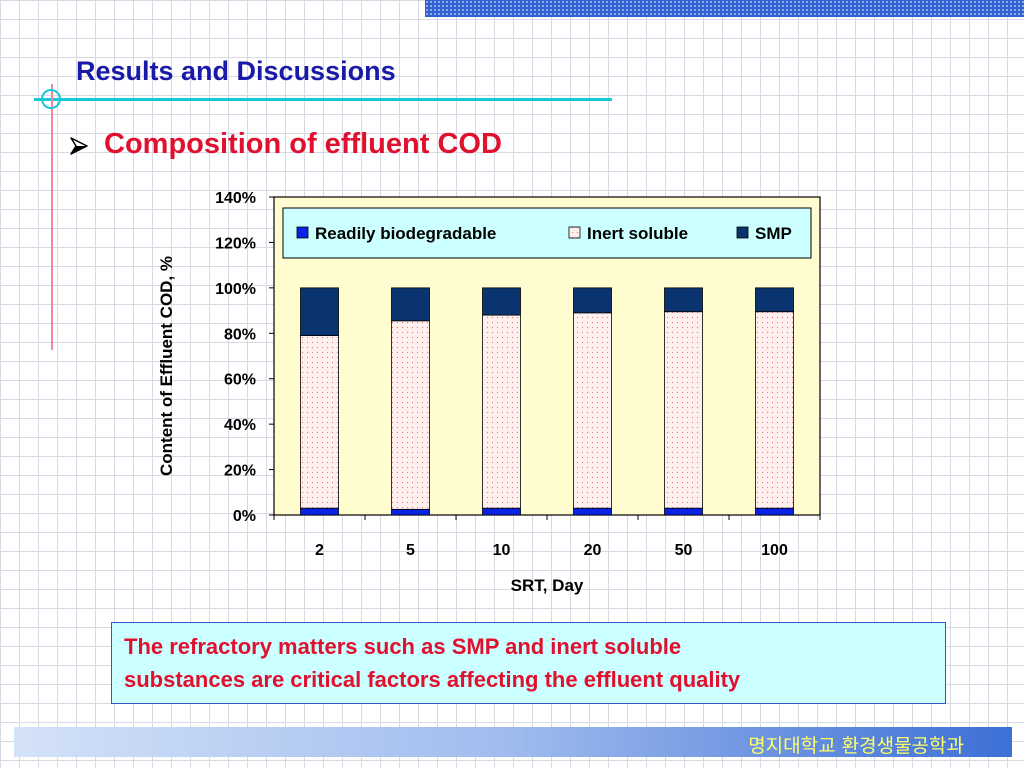 The width and height of the screenshot is (1024, 768). What do you see at coordinates (405, 233) in the screenshot?
I see `legend-label: Readily biodegradable` at bounding box center [405, 233].